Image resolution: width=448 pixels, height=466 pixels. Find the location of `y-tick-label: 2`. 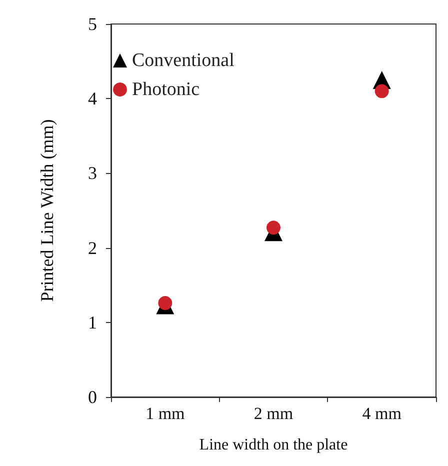

y-tick-label: 2 is located at coordinates (92, 248).